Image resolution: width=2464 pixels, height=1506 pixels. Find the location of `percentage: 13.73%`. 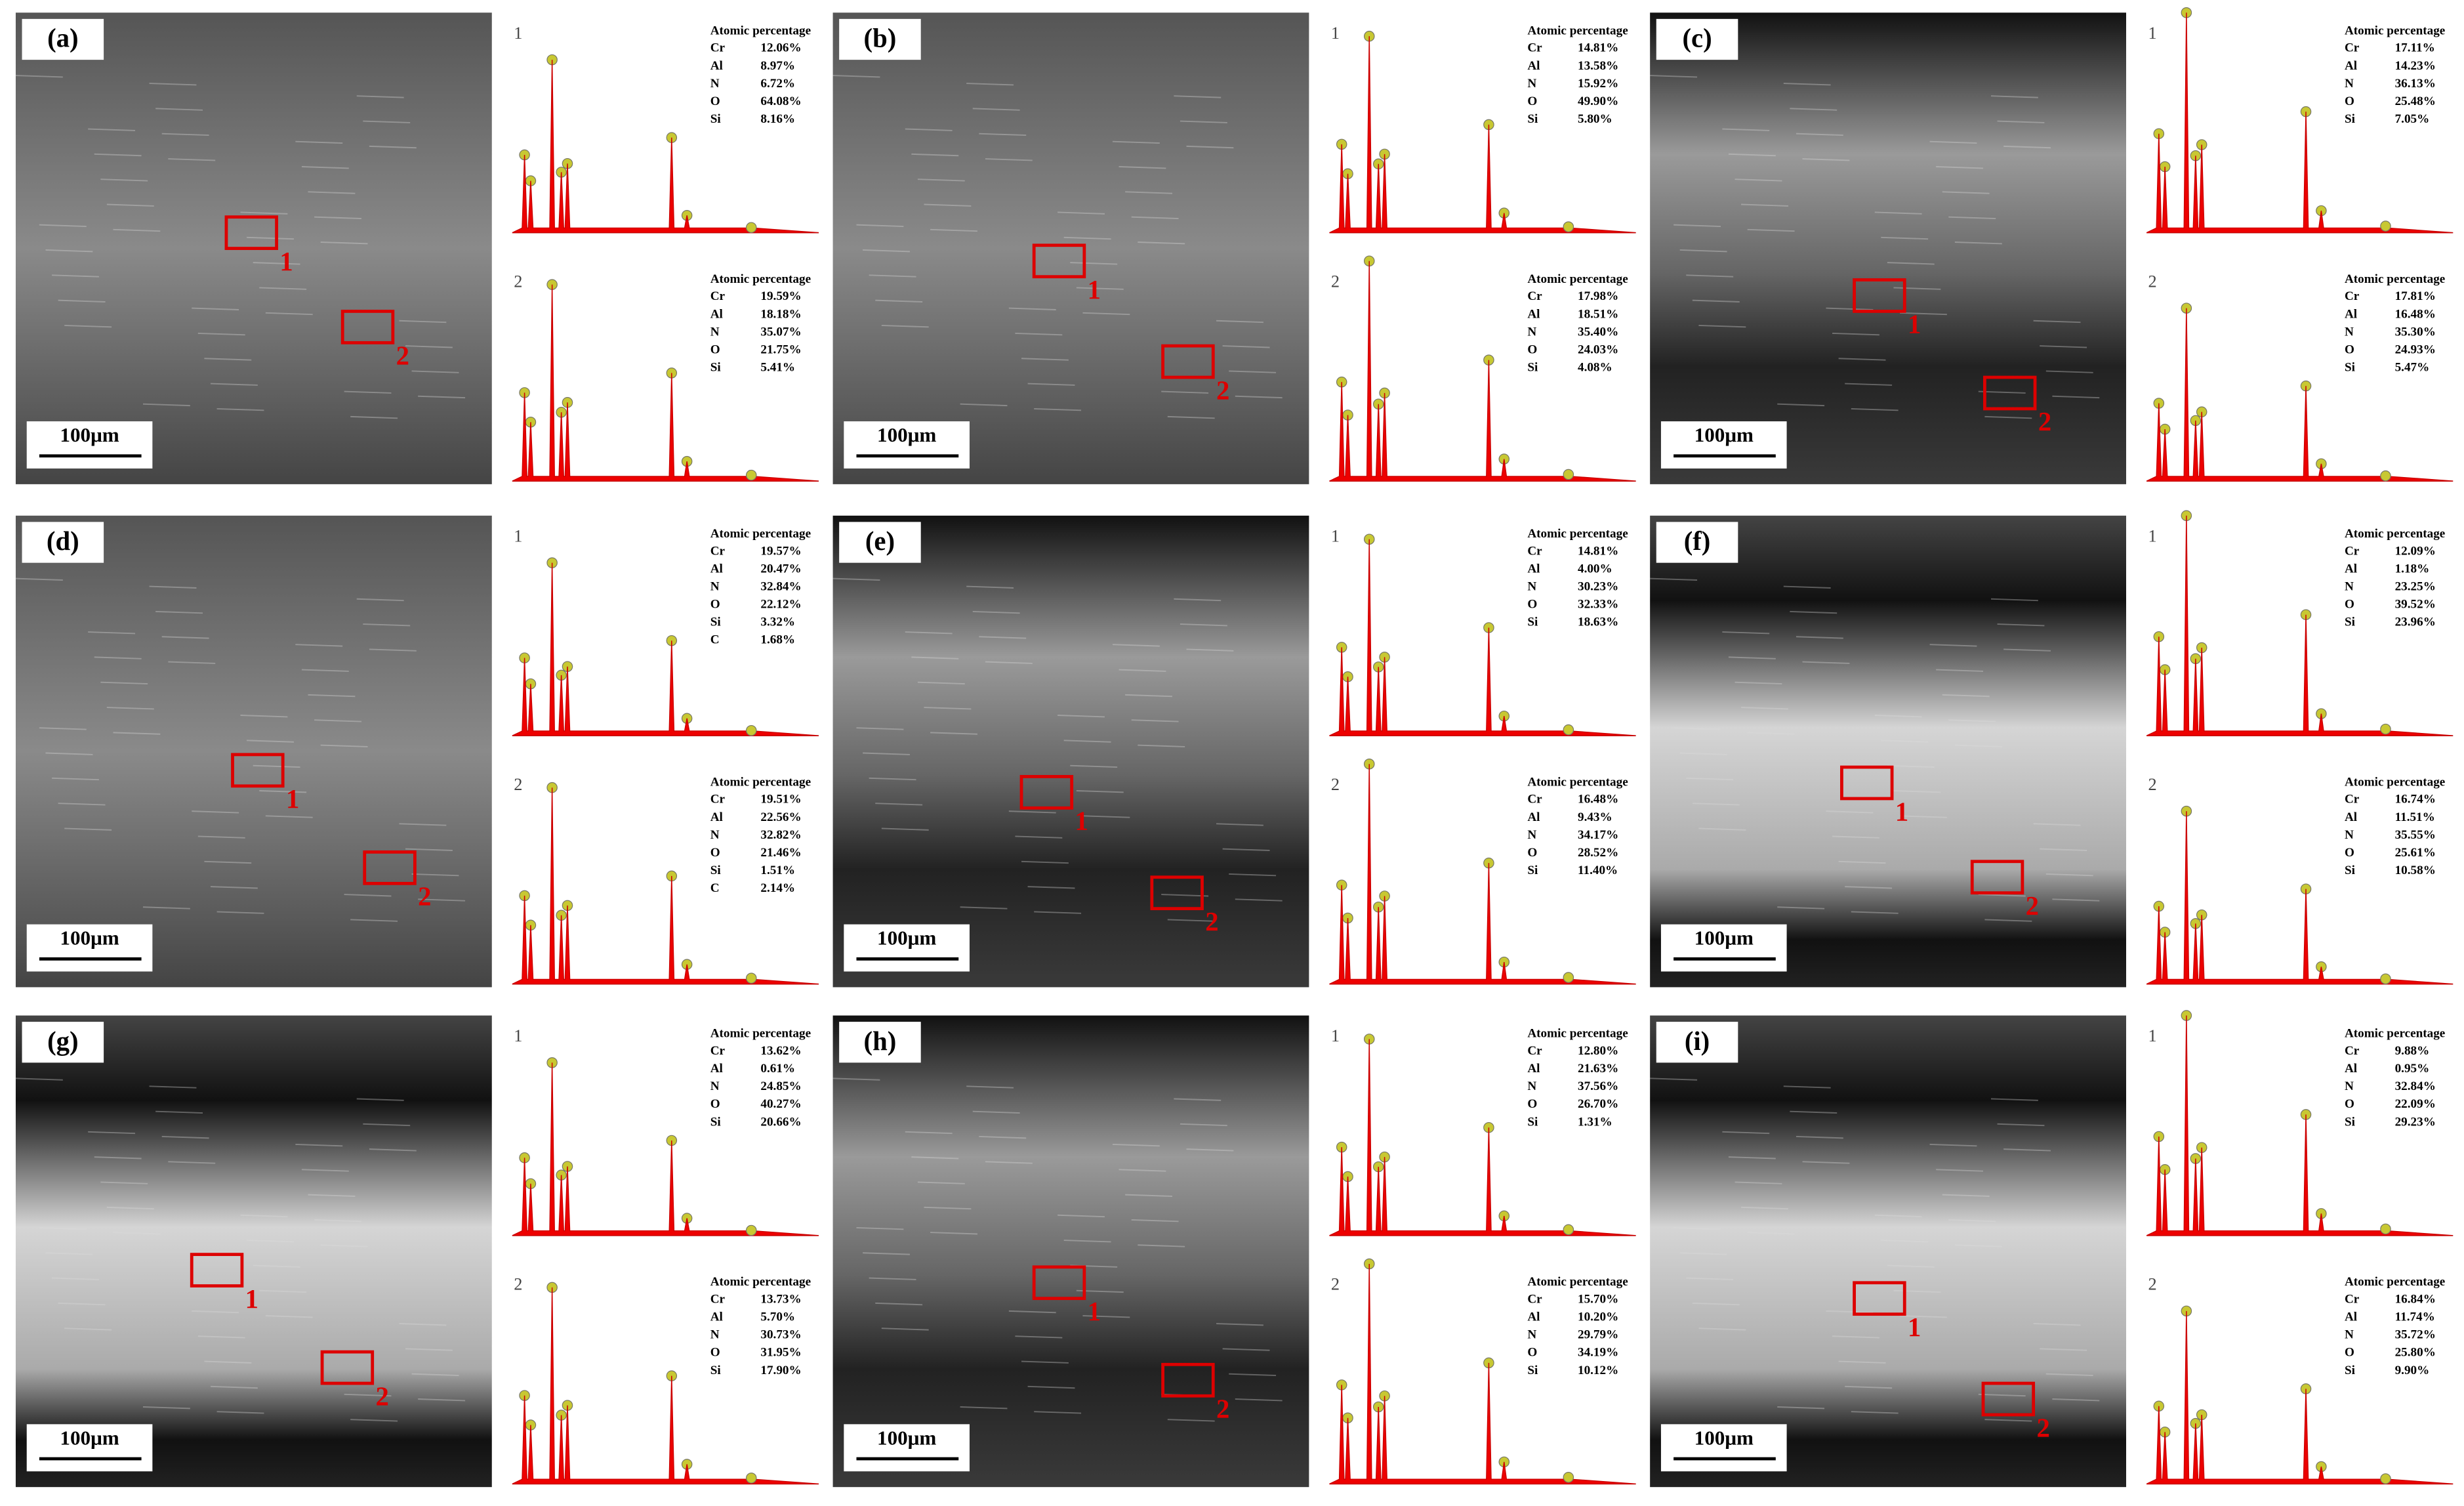

percentage: 13.73% is located at coordinates (780, 1299).